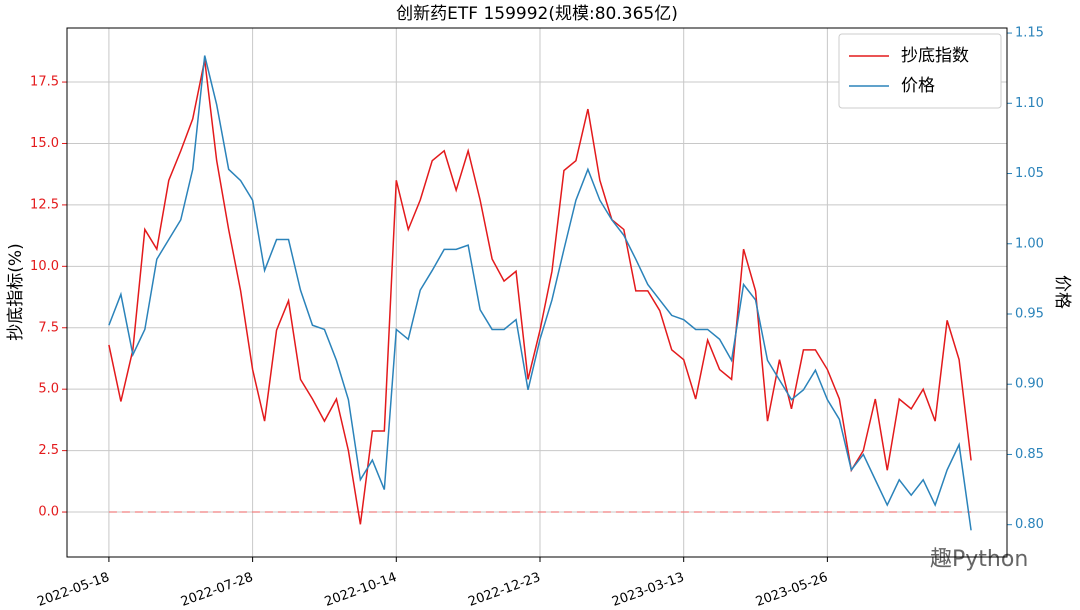  Describe the element at coordinates (44, 82) in the screenshot. I see `y-tick-label: 17.5` at that location.